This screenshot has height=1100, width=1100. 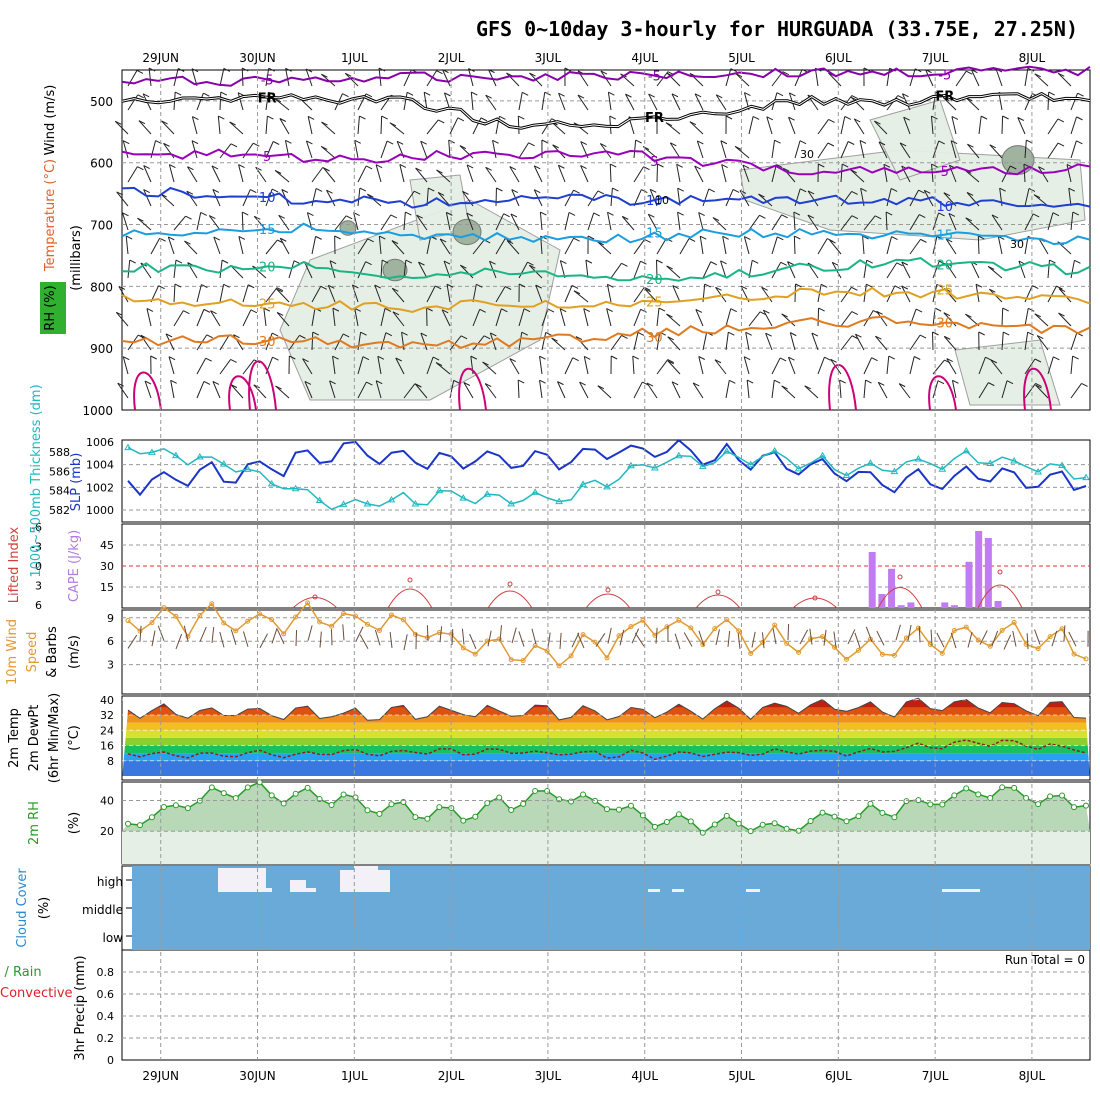 What do you see at coordinates (311, 890) in the screenshot?
I see `cloud-patch` at bounding box center [311, 890].